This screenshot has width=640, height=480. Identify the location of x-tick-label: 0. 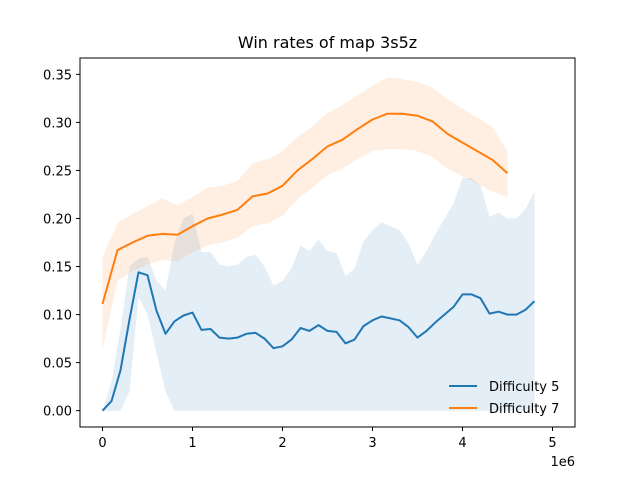
(102, 443).